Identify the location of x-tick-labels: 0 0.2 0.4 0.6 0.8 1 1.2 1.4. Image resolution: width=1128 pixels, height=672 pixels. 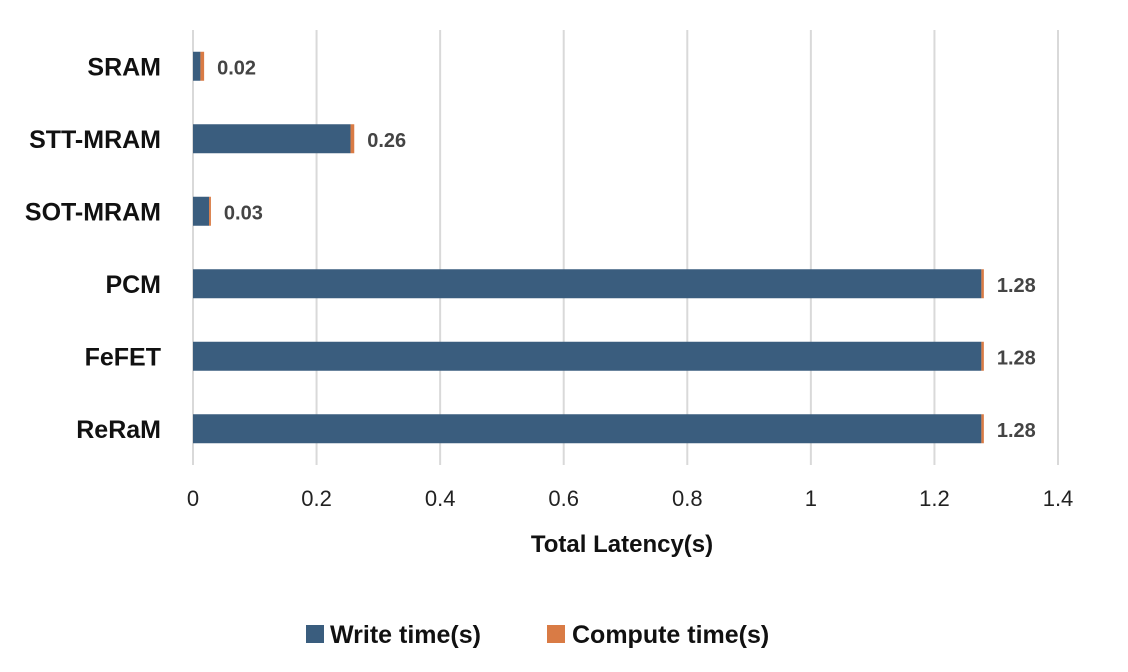
(630, 498).